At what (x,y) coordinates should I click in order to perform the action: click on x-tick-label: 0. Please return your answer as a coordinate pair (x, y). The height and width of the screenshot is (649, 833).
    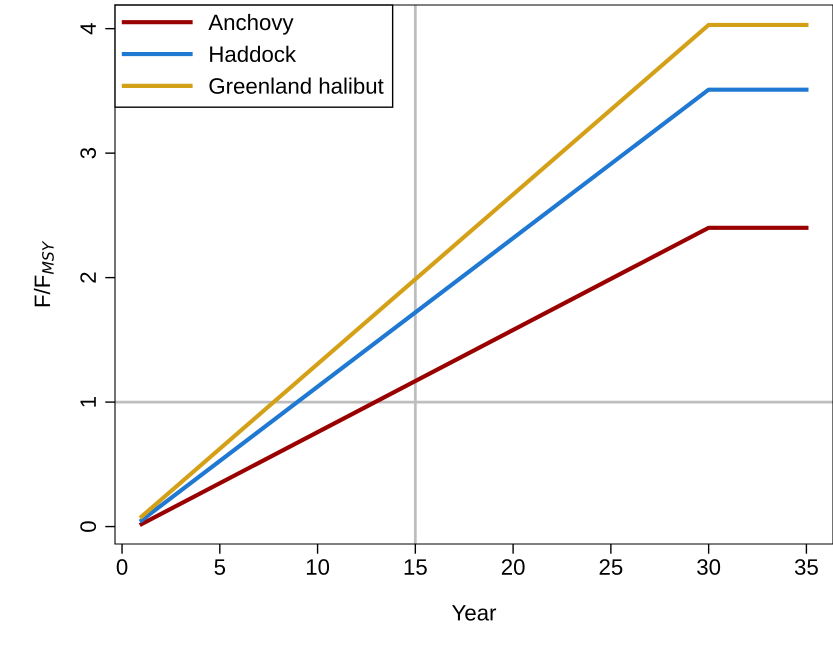
    Looking at the image, I should click on (122, 567).